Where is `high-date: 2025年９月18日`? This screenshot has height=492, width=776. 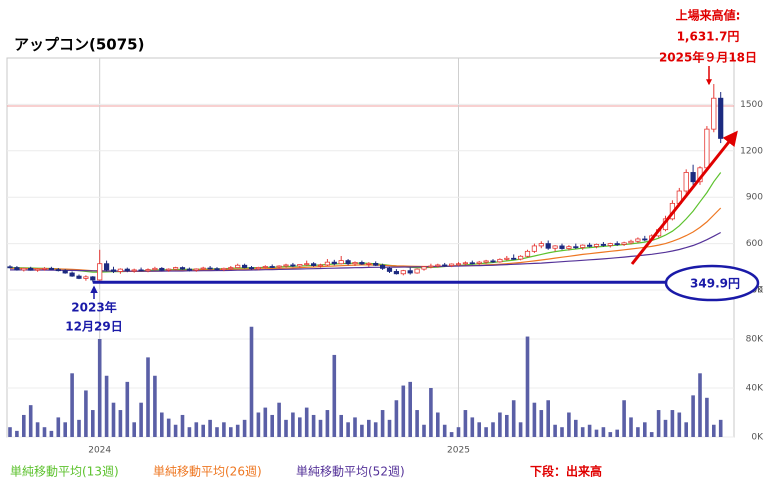
high-date: 2025年９月18日 is located at coordinates (708, 57).